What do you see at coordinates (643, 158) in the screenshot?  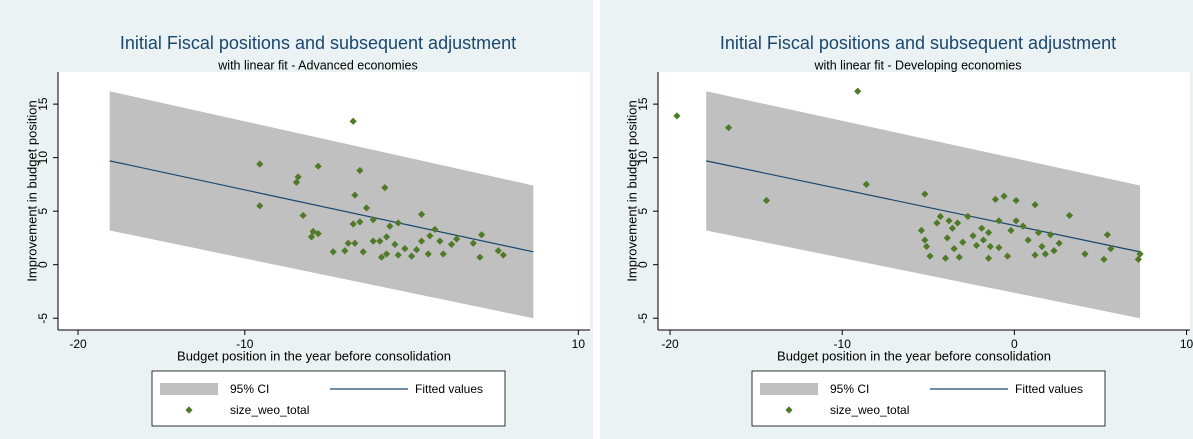 I see `y-tick-label: 10` at bounding box center [643, 158].